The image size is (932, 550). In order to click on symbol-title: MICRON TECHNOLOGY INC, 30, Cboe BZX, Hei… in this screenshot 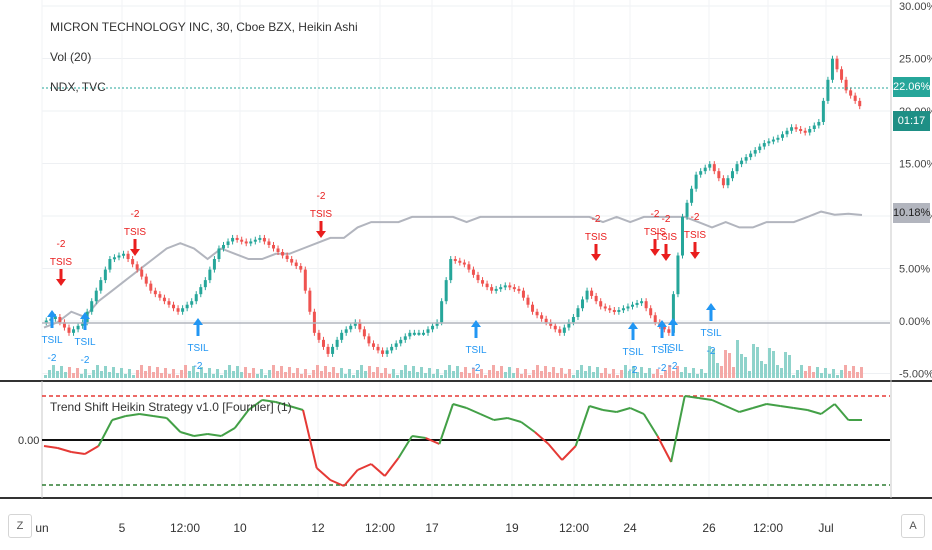, I will do `click(204, 27)`.